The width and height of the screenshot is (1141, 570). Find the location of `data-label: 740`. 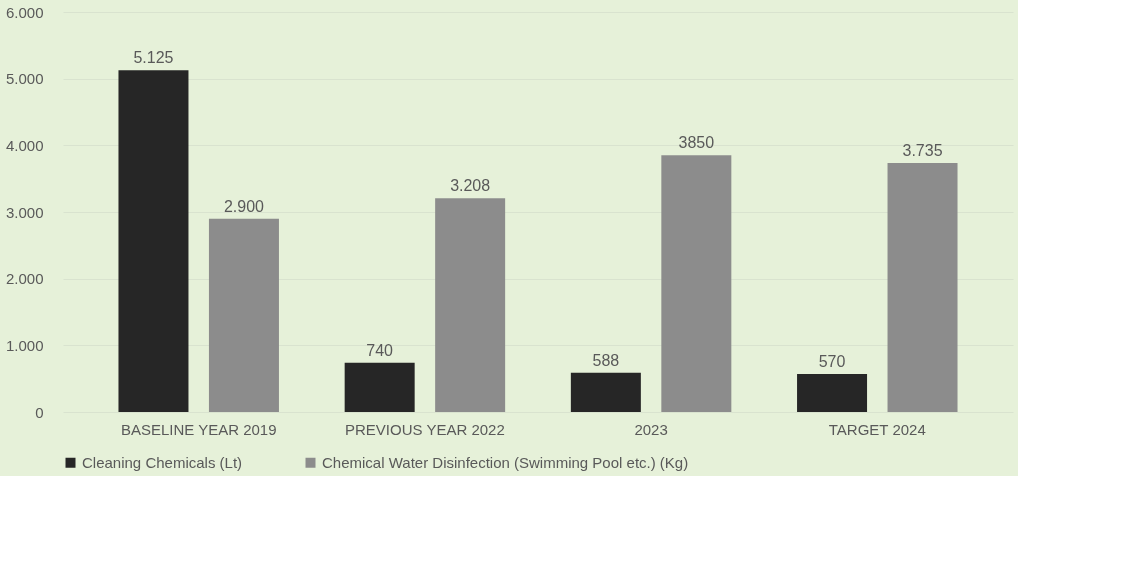

data-label: 740 is located at coordinates (380, 350).